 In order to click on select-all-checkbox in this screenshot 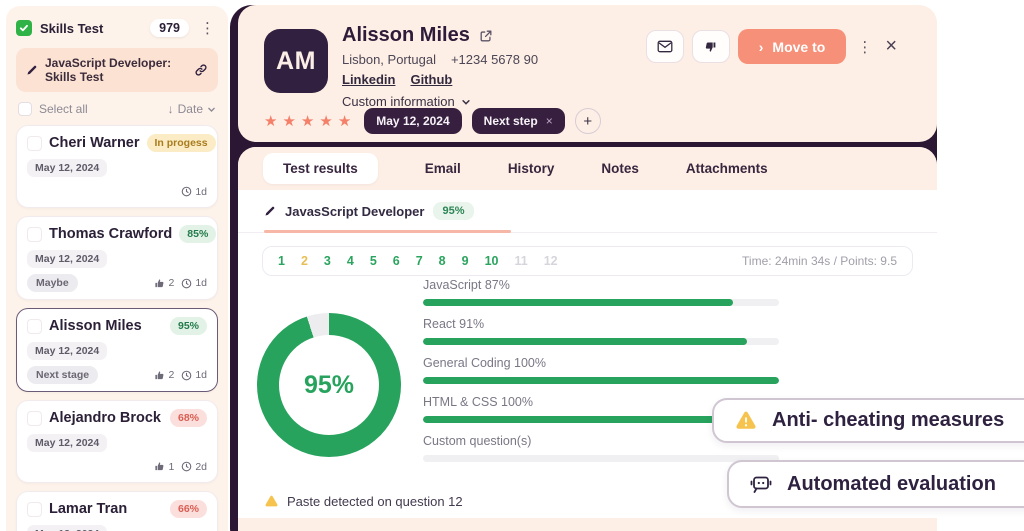, I will do `click(25, 109)`.